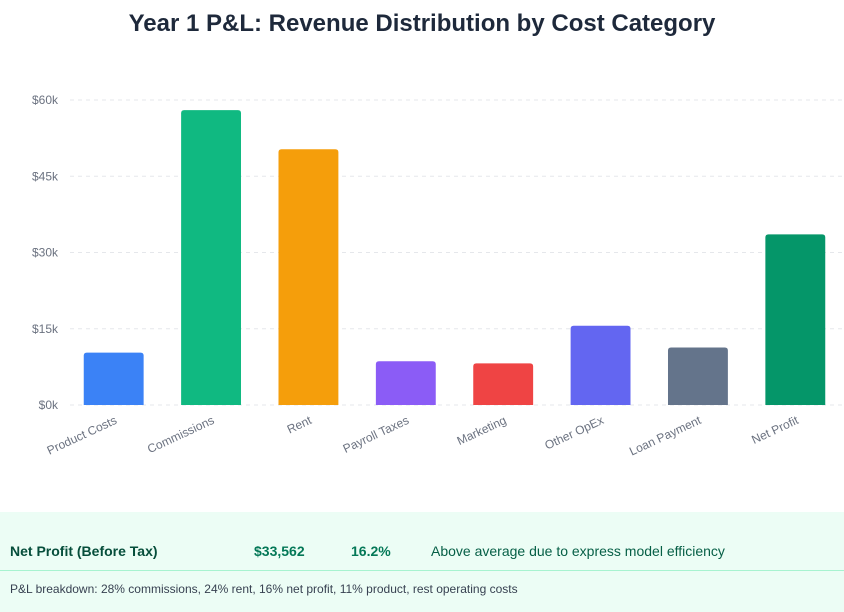 This screenshot has height=612, width=844. What do you see at coordinates (113, 378) in the screenshot?
I see `bar-product-costs` at bounding box center [113, 378].